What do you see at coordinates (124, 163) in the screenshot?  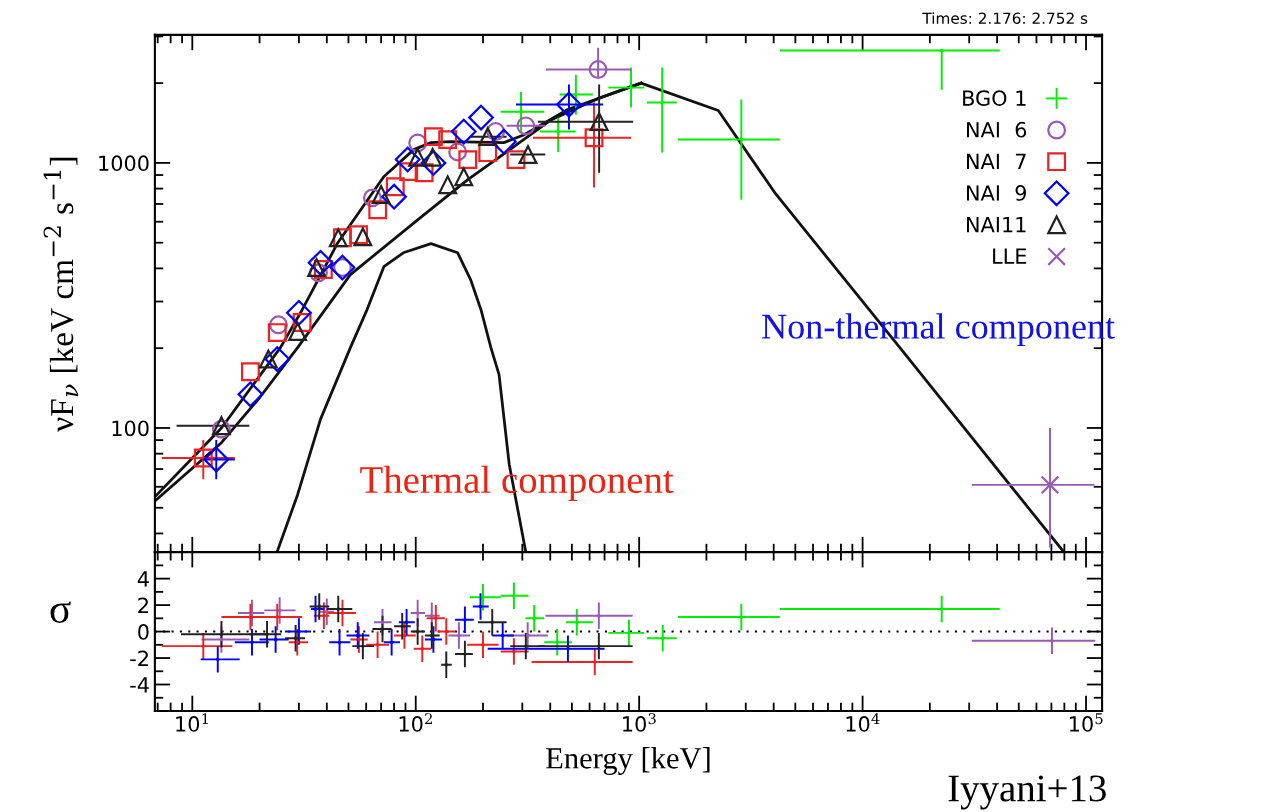 I see `y-tick-label: 1000` at bounding box center [124, 163].